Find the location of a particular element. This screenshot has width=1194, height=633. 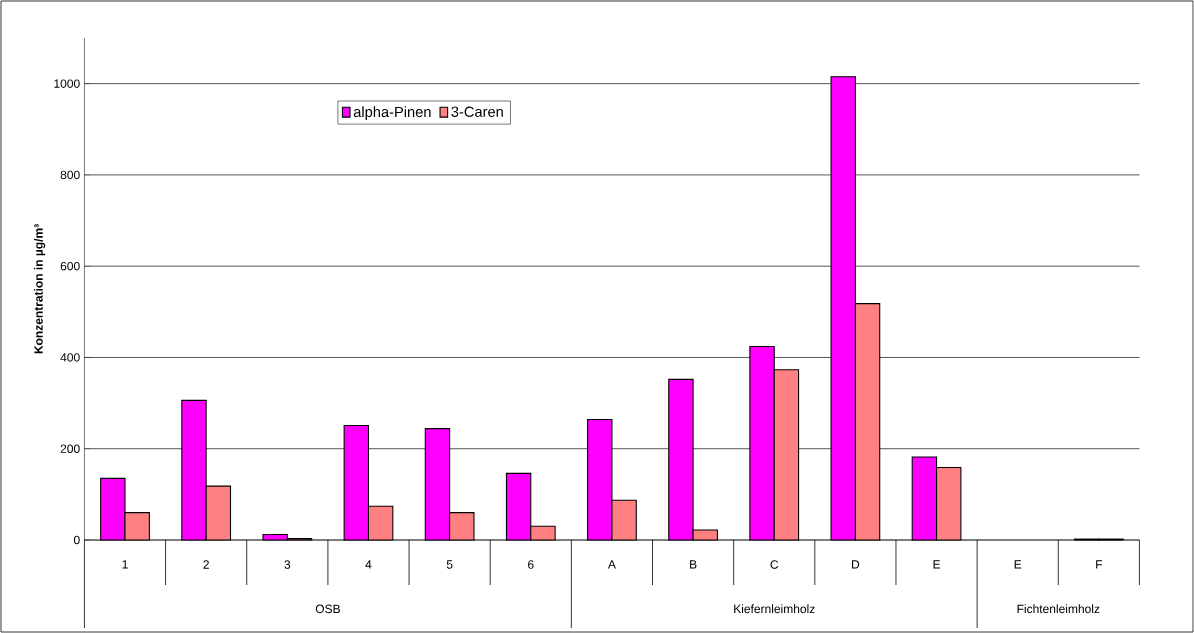

y-tick-label: 600 is located at coordinates (70, 266).